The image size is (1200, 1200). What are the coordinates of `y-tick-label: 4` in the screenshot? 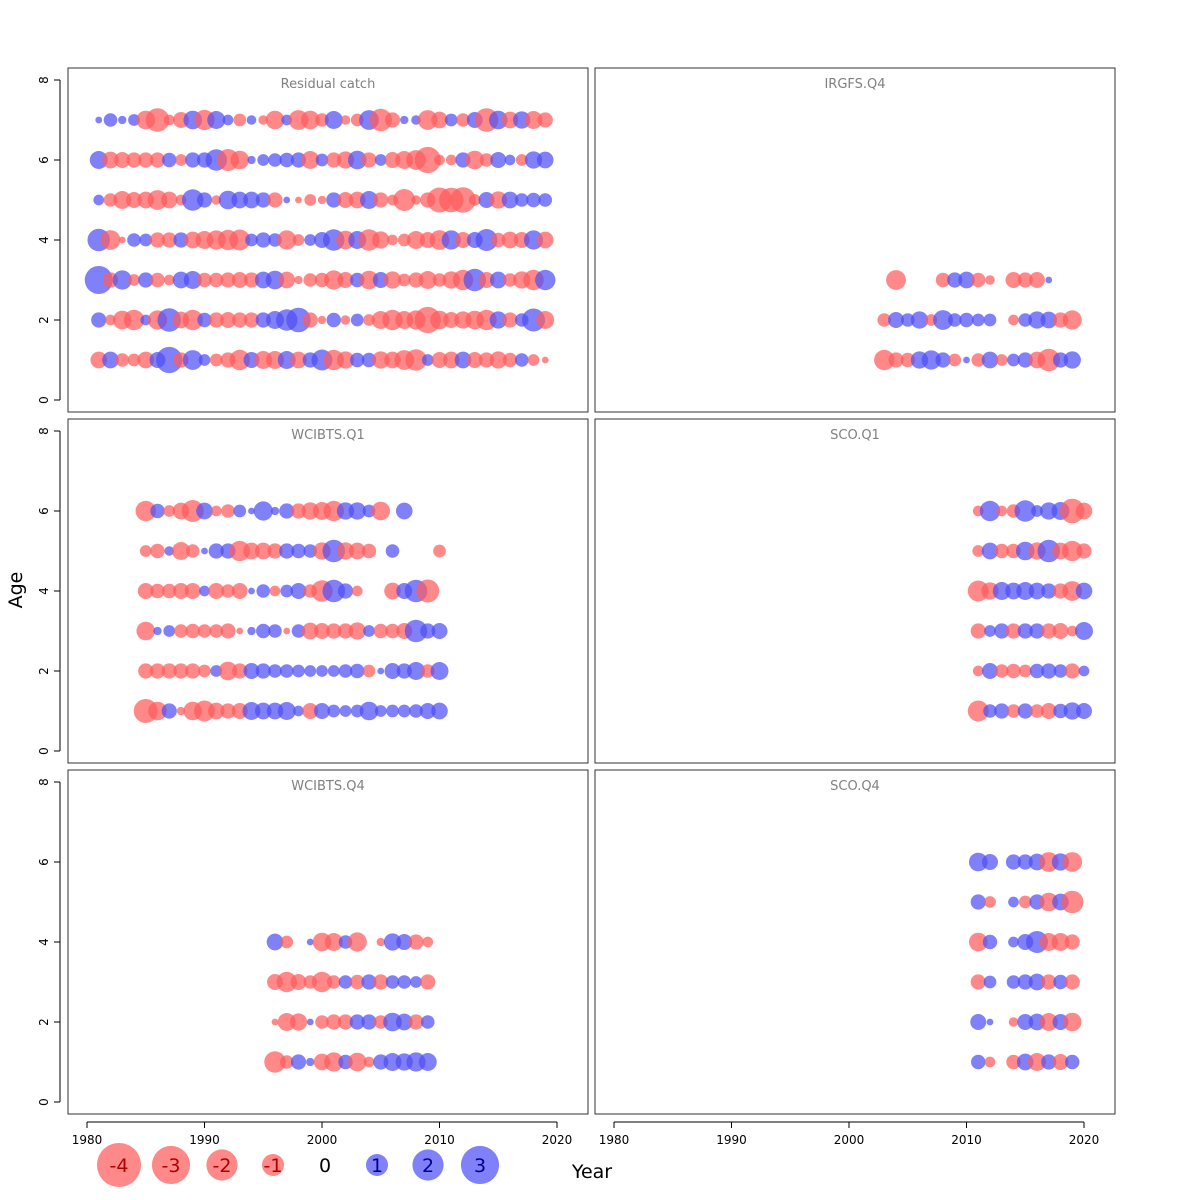 It's located at (44, 942).